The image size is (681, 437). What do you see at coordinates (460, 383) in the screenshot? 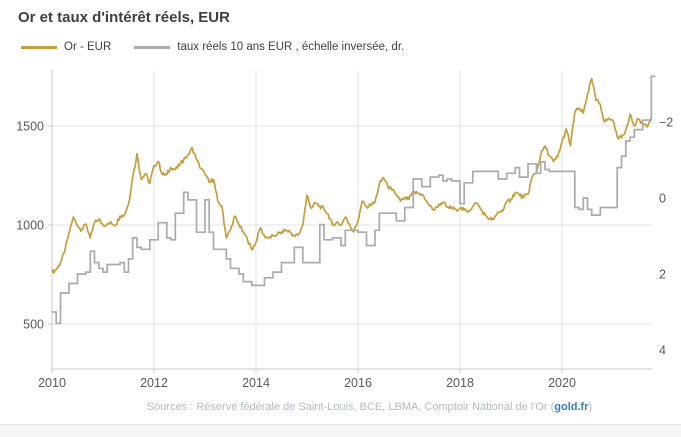
I see `x-axis-label: 2018` at bounding box center [460, 383].